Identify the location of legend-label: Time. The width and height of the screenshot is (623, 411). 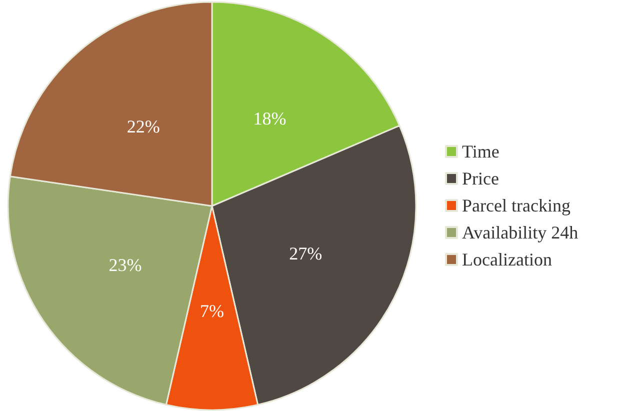
(481, 152).